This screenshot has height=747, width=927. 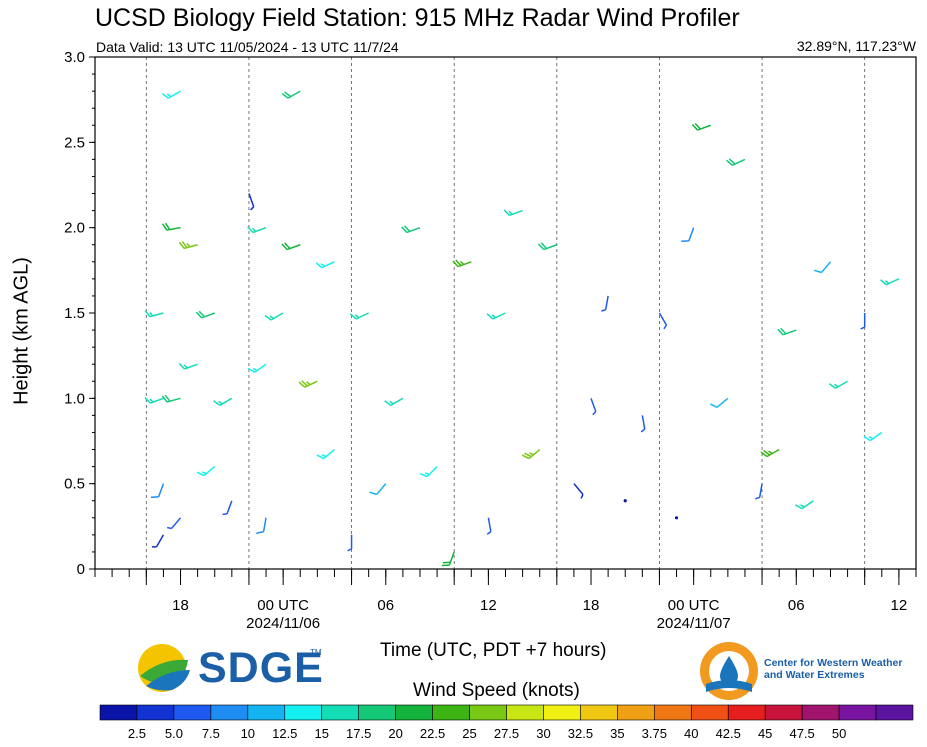 I want to click on sdge-trademark: TM, so click(x=316, y=652).